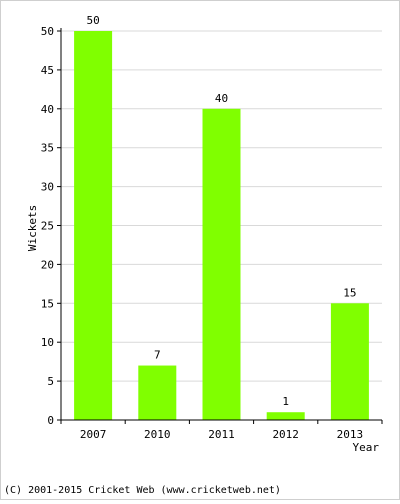  I want to click on y-tick-label: 20, so click(47, 264).